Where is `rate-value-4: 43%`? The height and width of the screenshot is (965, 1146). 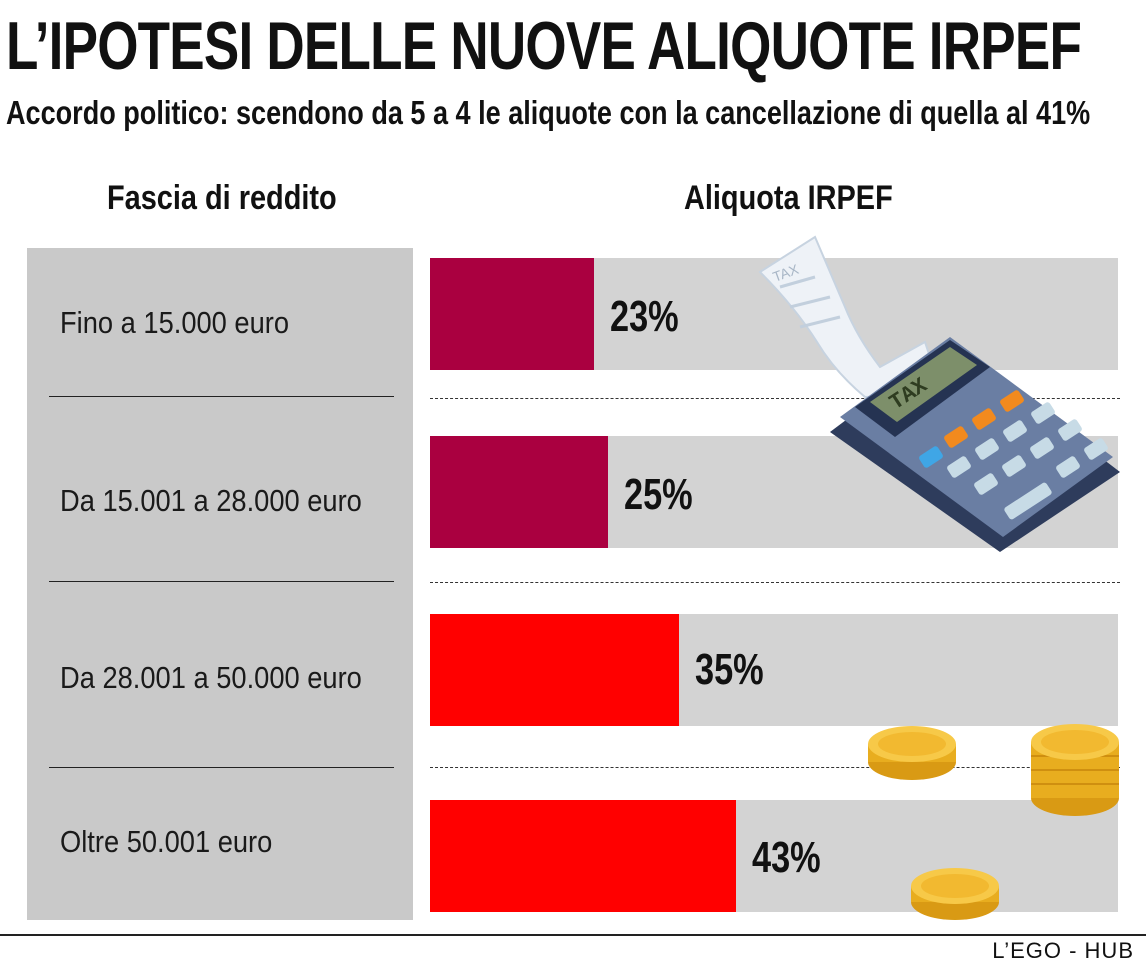
rate-value-4: 43% is located at coordinates (786, 857).